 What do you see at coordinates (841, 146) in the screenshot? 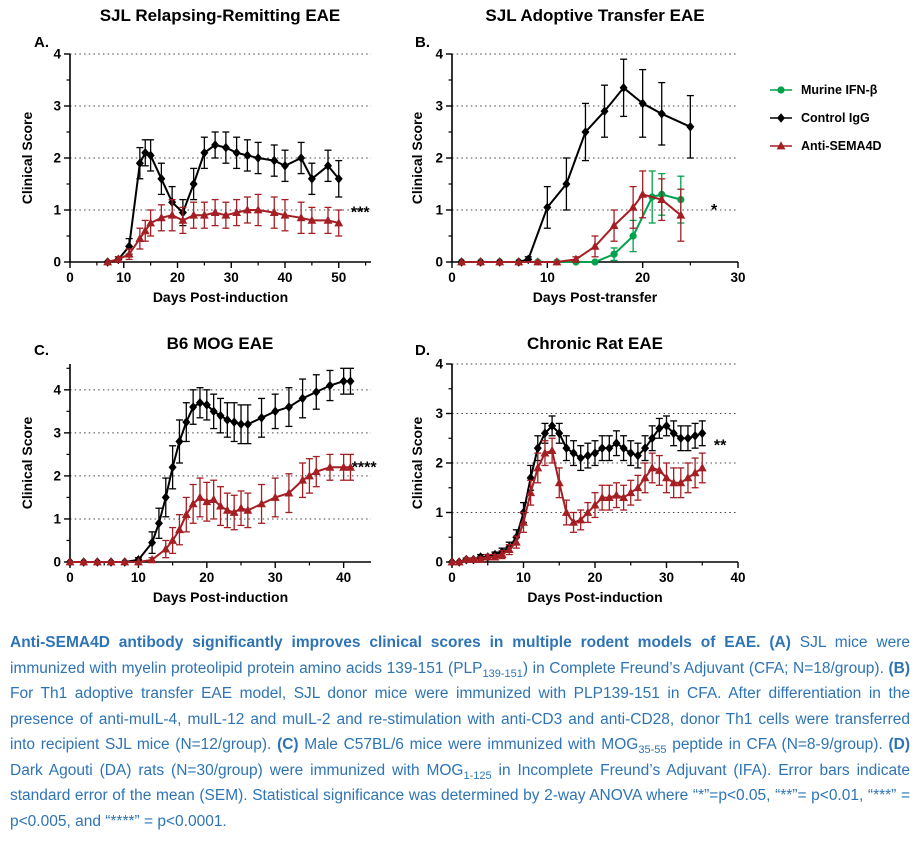
I see `legend-label: Anti-SEMA4D` at bounding box center [841, 146].